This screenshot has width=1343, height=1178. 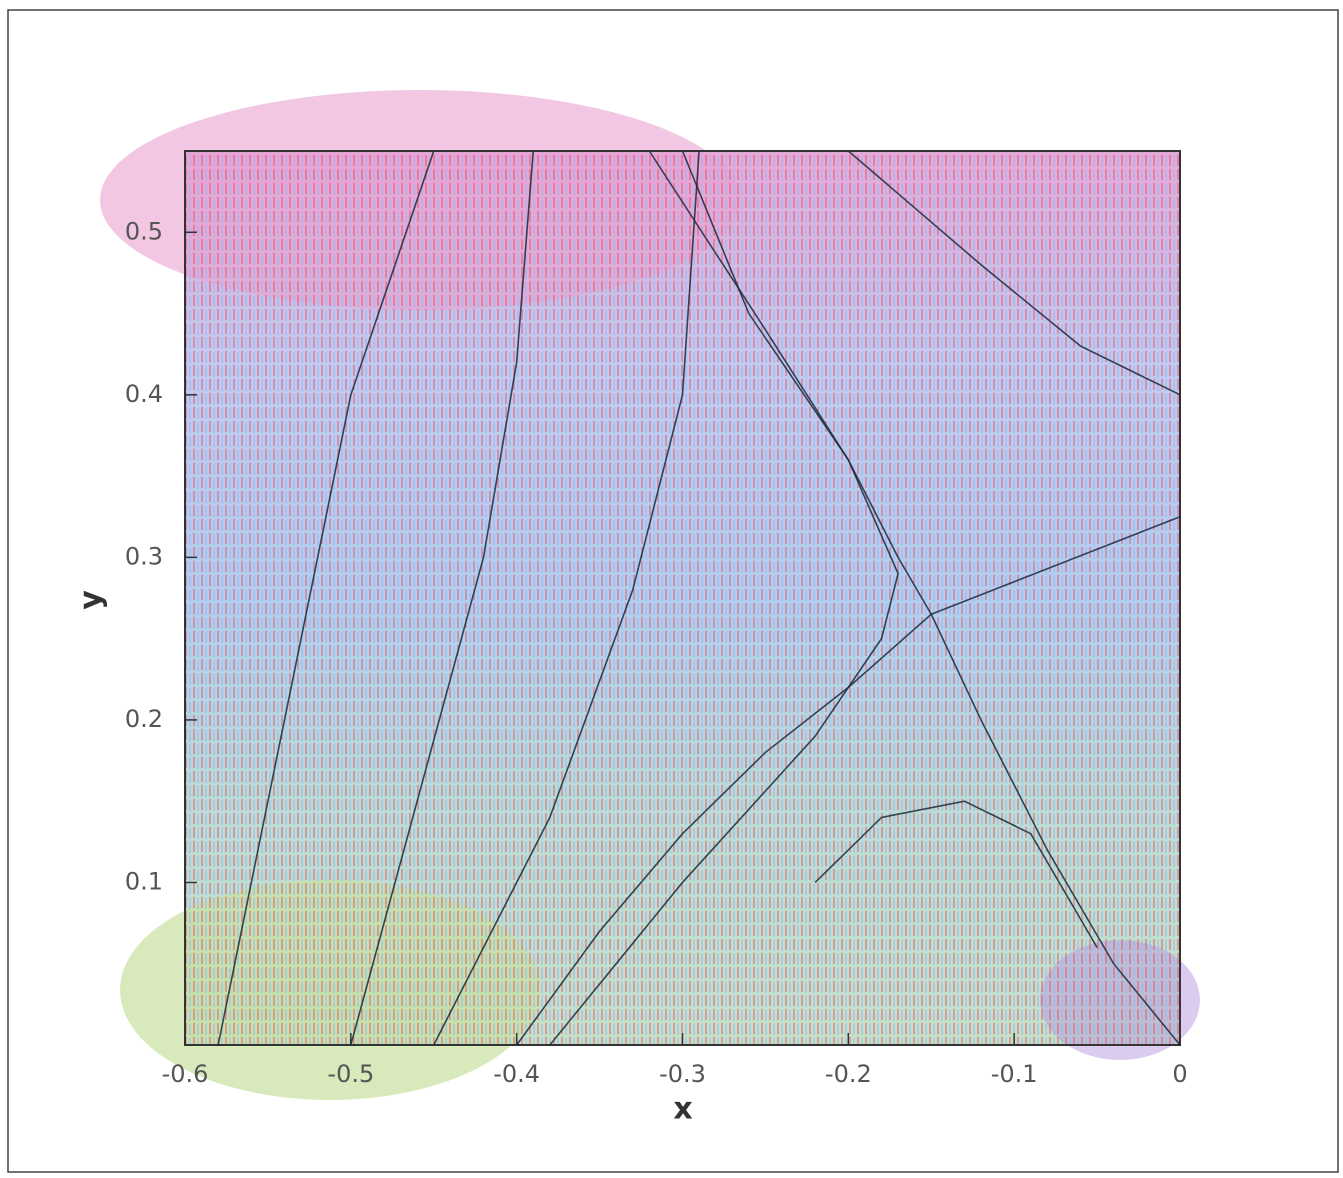 What do you see at coordinates (91, 600) in the screenshot?
I see `y-axis-title: y` at bounding box center [91, 600].